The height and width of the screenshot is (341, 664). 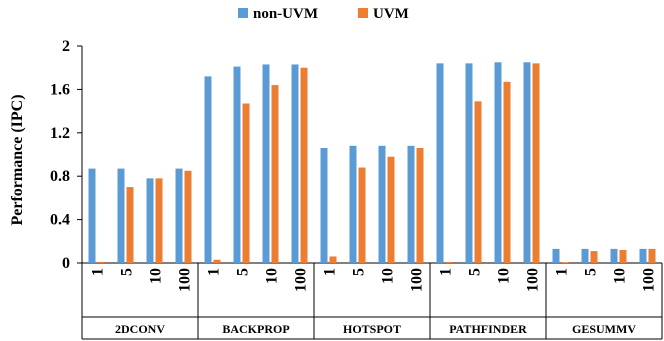 What do you see at coordinates (391, 14) in the screenshot?
I see `legend-label-uvm: UVM` at bounding box center [391, 14].